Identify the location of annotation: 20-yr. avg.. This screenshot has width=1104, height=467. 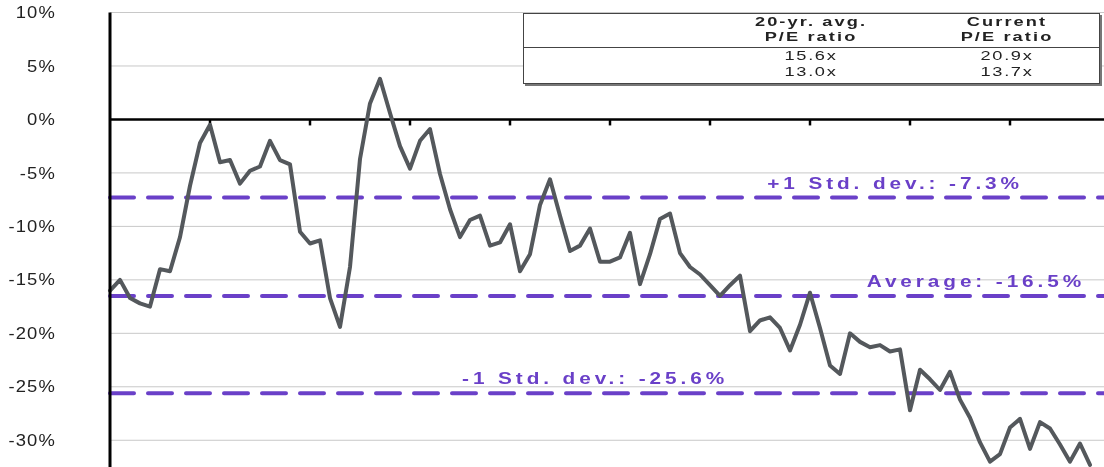
(811, 21).